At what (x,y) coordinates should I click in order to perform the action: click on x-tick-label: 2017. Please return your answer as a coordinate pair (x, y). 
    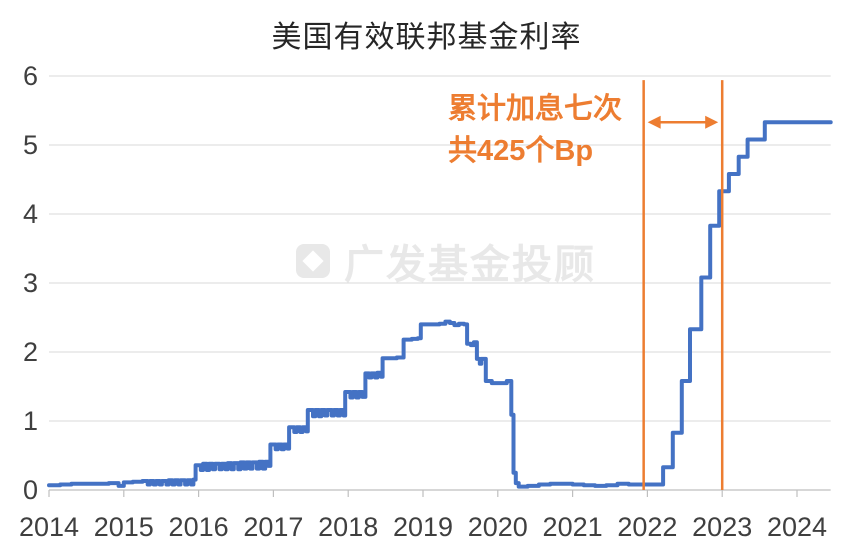
    Looking at the image, I should click on (273, 527).